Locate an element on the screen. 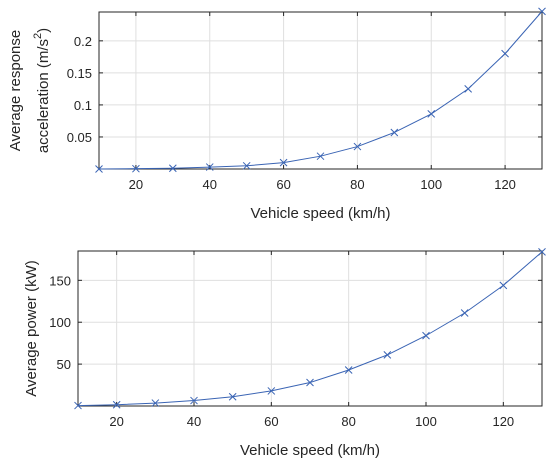 This screenshot has width=550, height=470. y-tick-label: 150 is located at coordinates (60, 280).